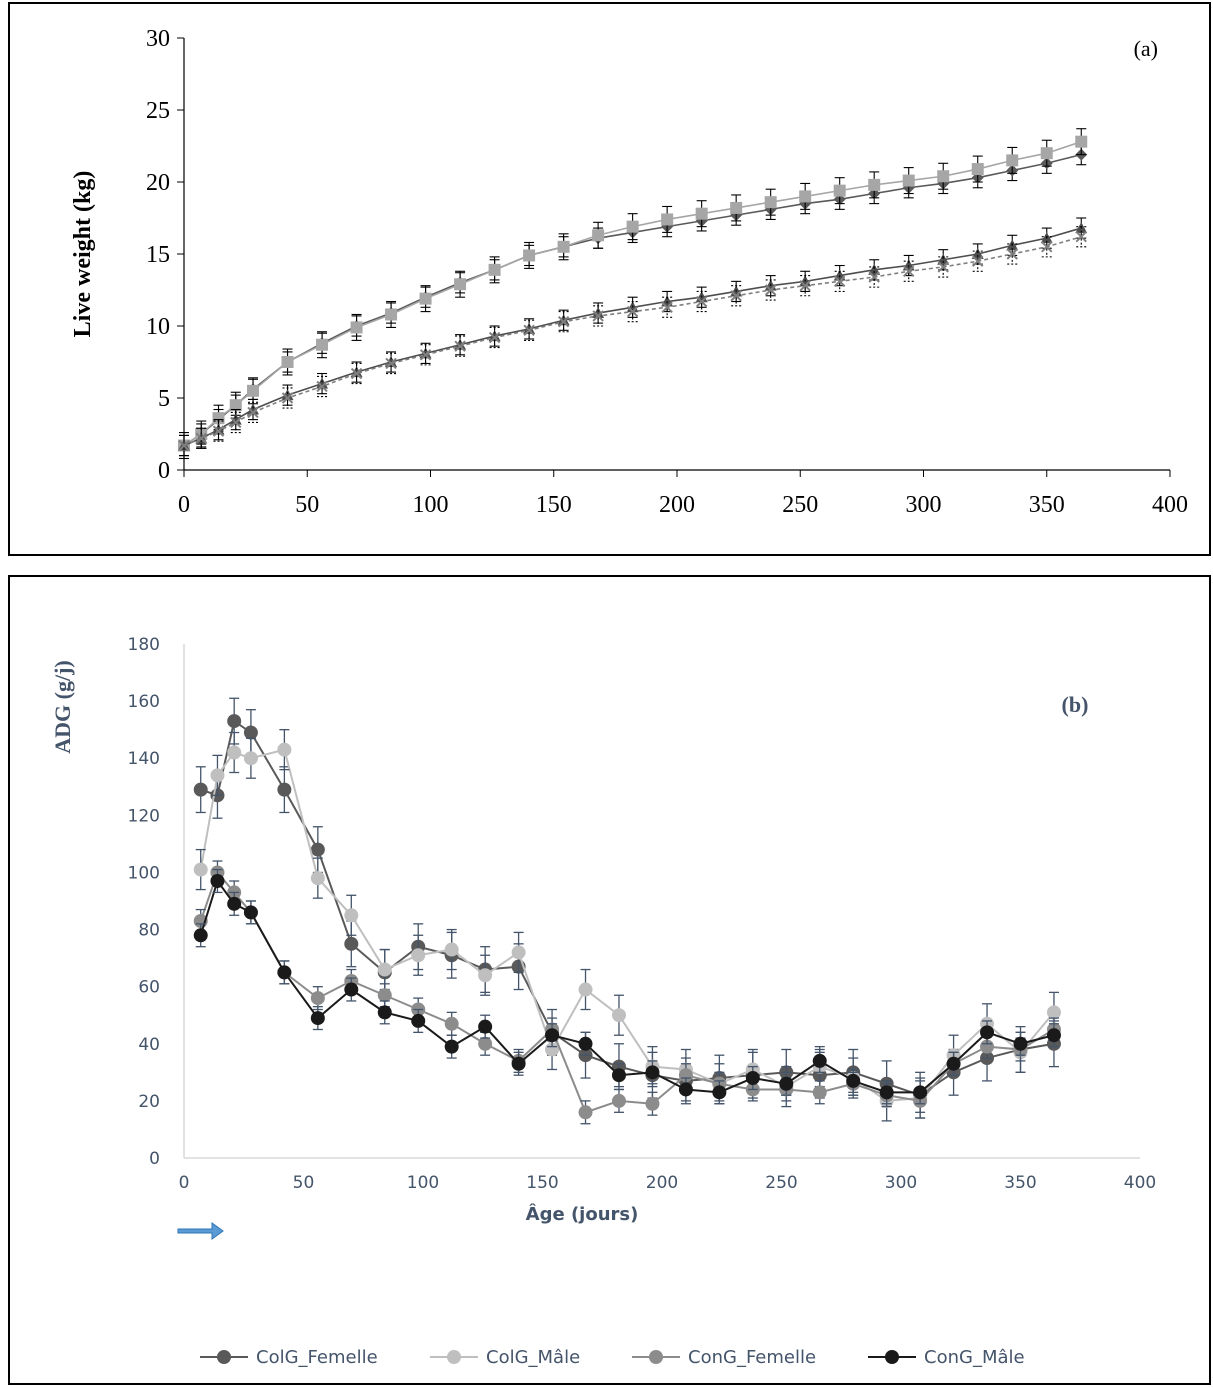 The image size is (1213, 1388). I want to click on y-tick-label: 15, so click(158, 255).